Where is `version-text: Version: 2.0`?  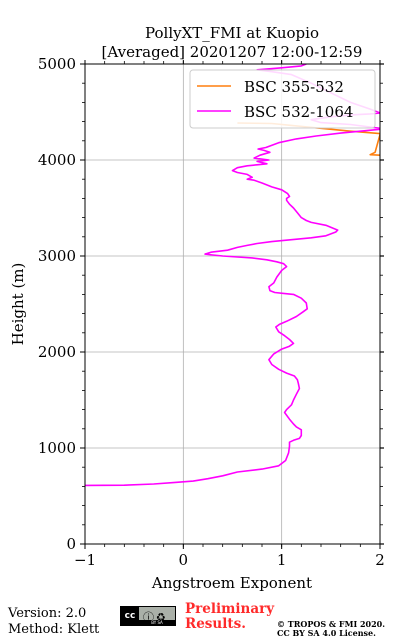
version-text: Version: 2.0 is located at coordinates (47, 613).